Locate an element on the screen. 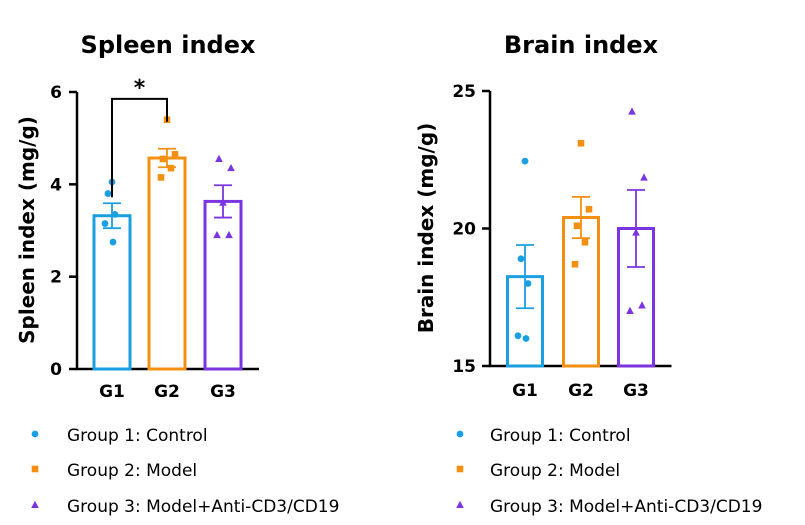 The image size is (805, 525). y-axis-label: Brain index (mg/g) is located at coordinates (426, 228).